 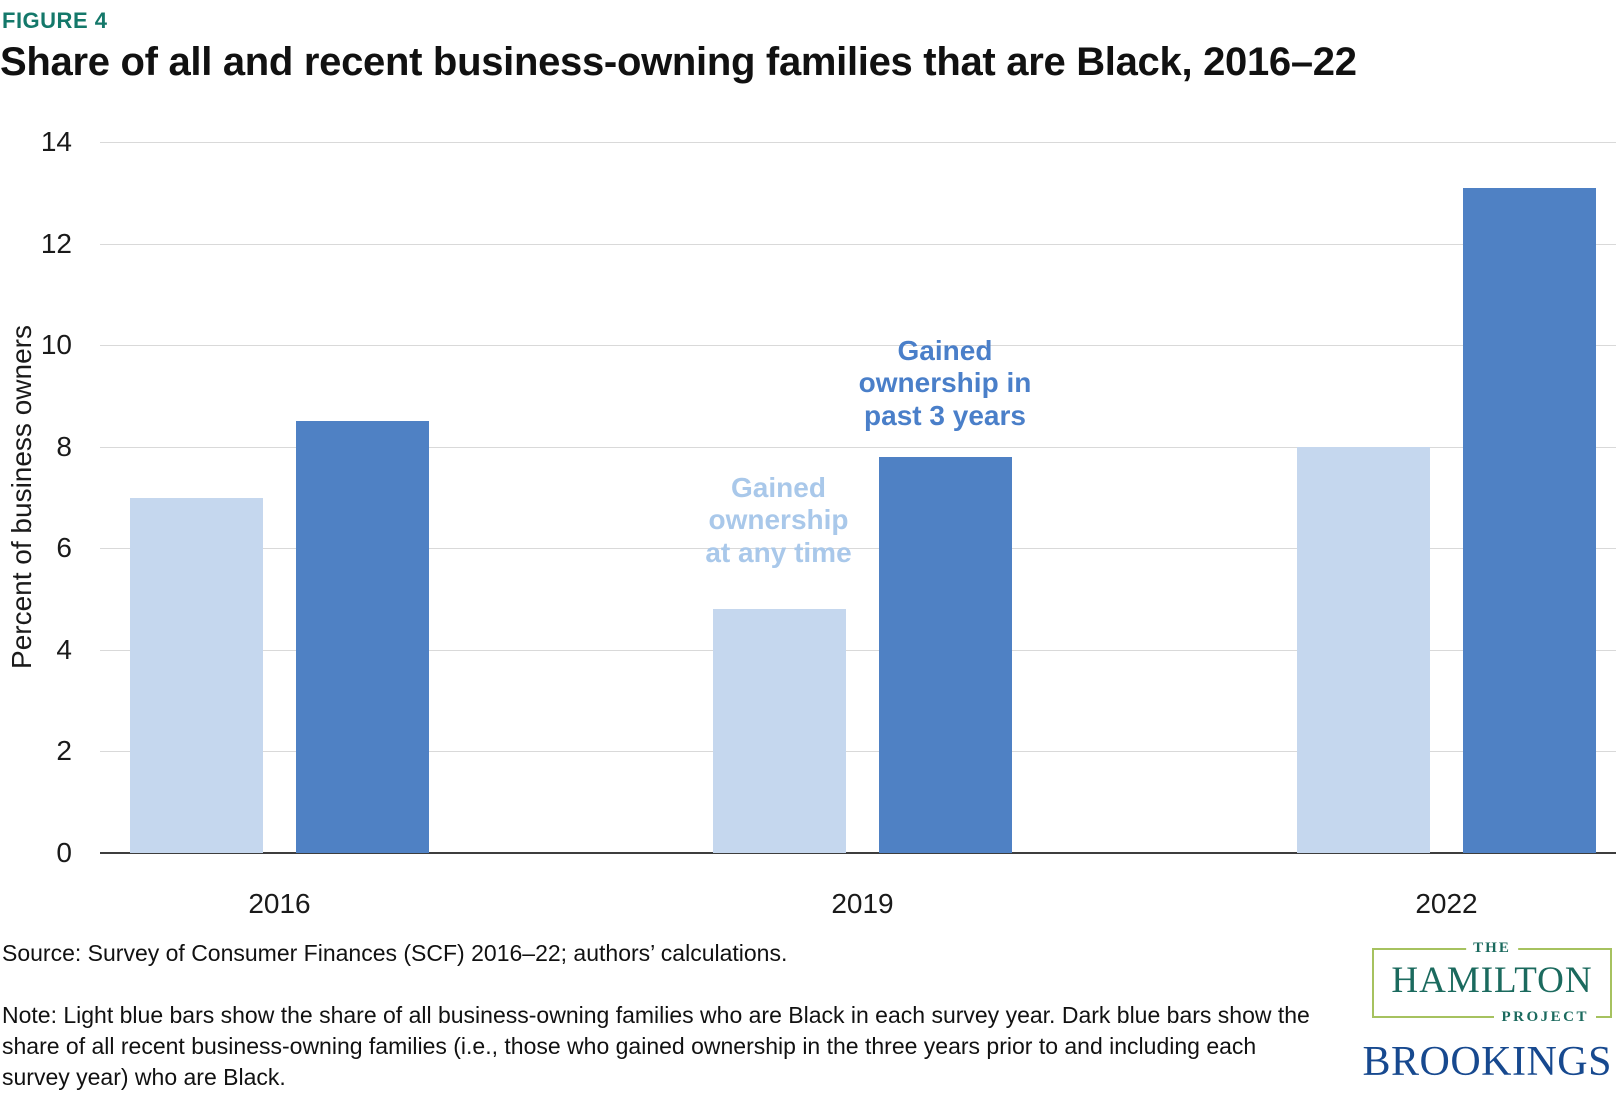 I want to click on y-tick-12: 12, so click(x=56, y=243).